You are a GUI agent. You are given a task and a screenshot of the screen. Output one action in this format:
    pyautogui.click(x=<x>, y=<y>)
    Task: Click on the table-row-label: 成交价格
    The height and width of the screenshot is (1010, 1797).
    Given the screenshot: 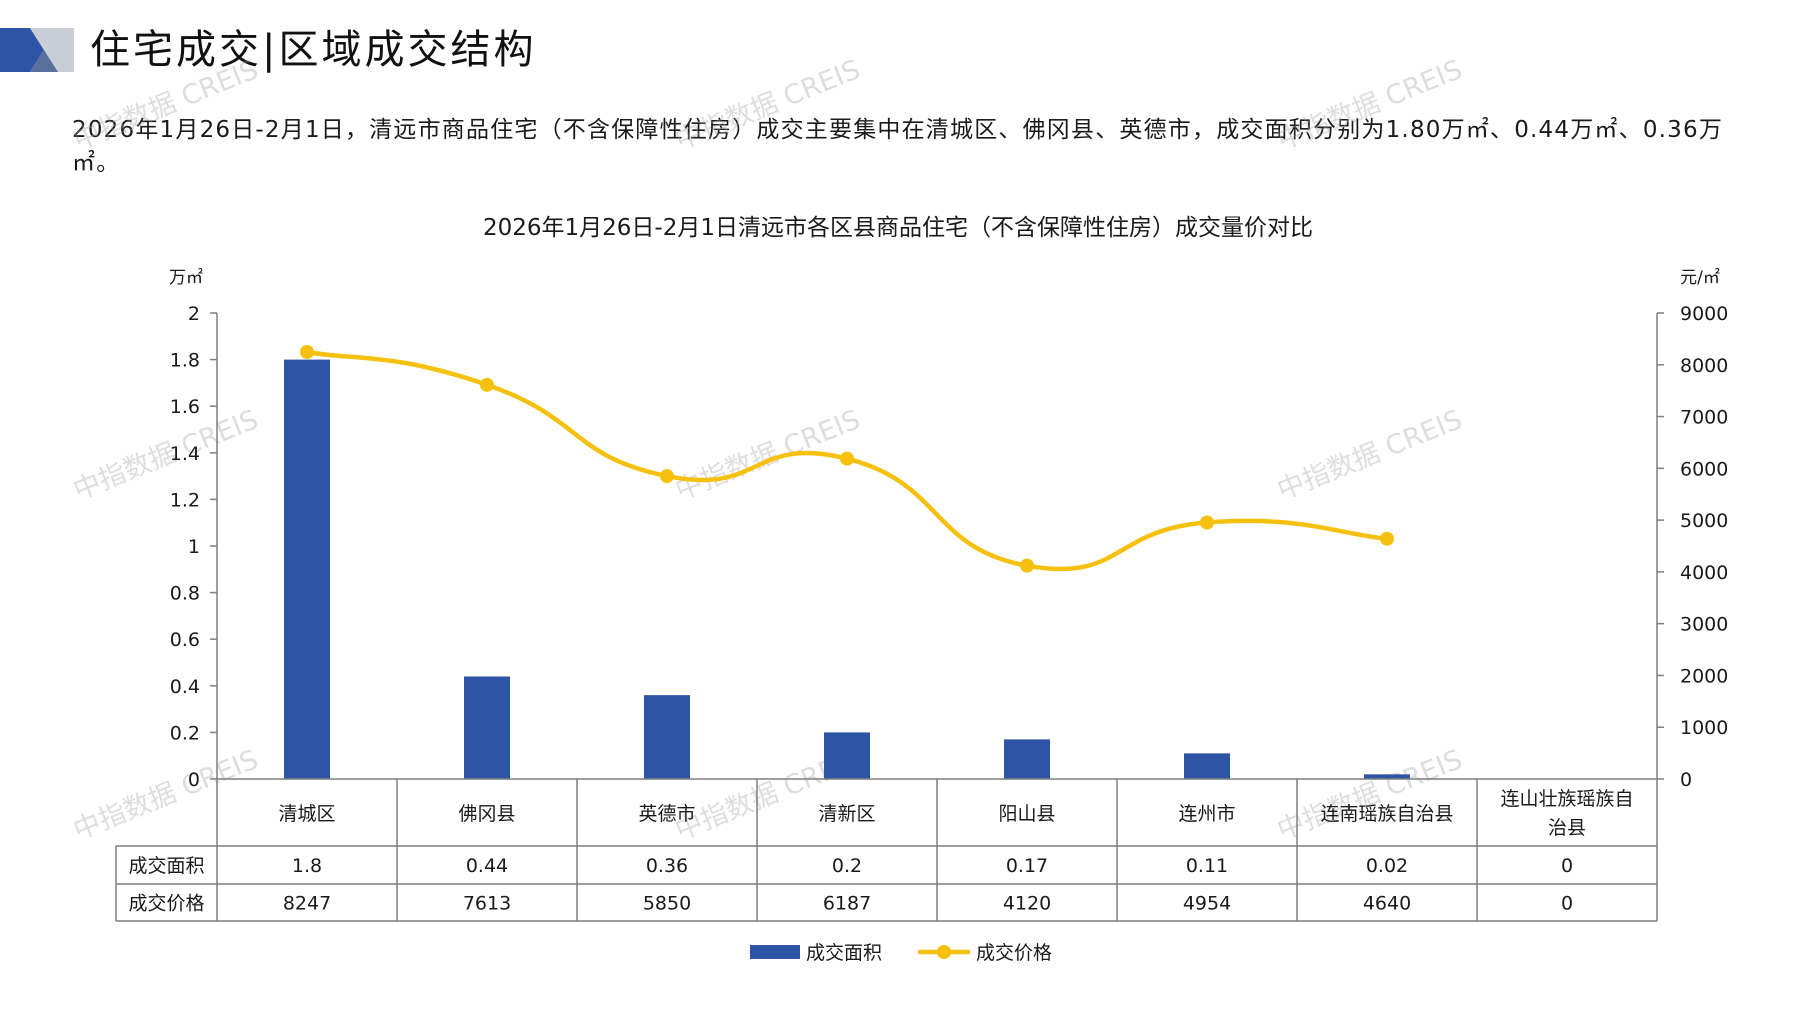 What is the action you would take?
    pyautogui.click(x=166, y=904)
    